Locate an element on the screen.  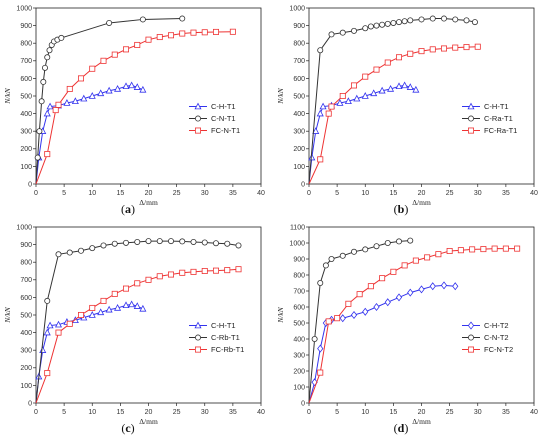
x-tick-label: 40 is located at coordinates (261, 412).